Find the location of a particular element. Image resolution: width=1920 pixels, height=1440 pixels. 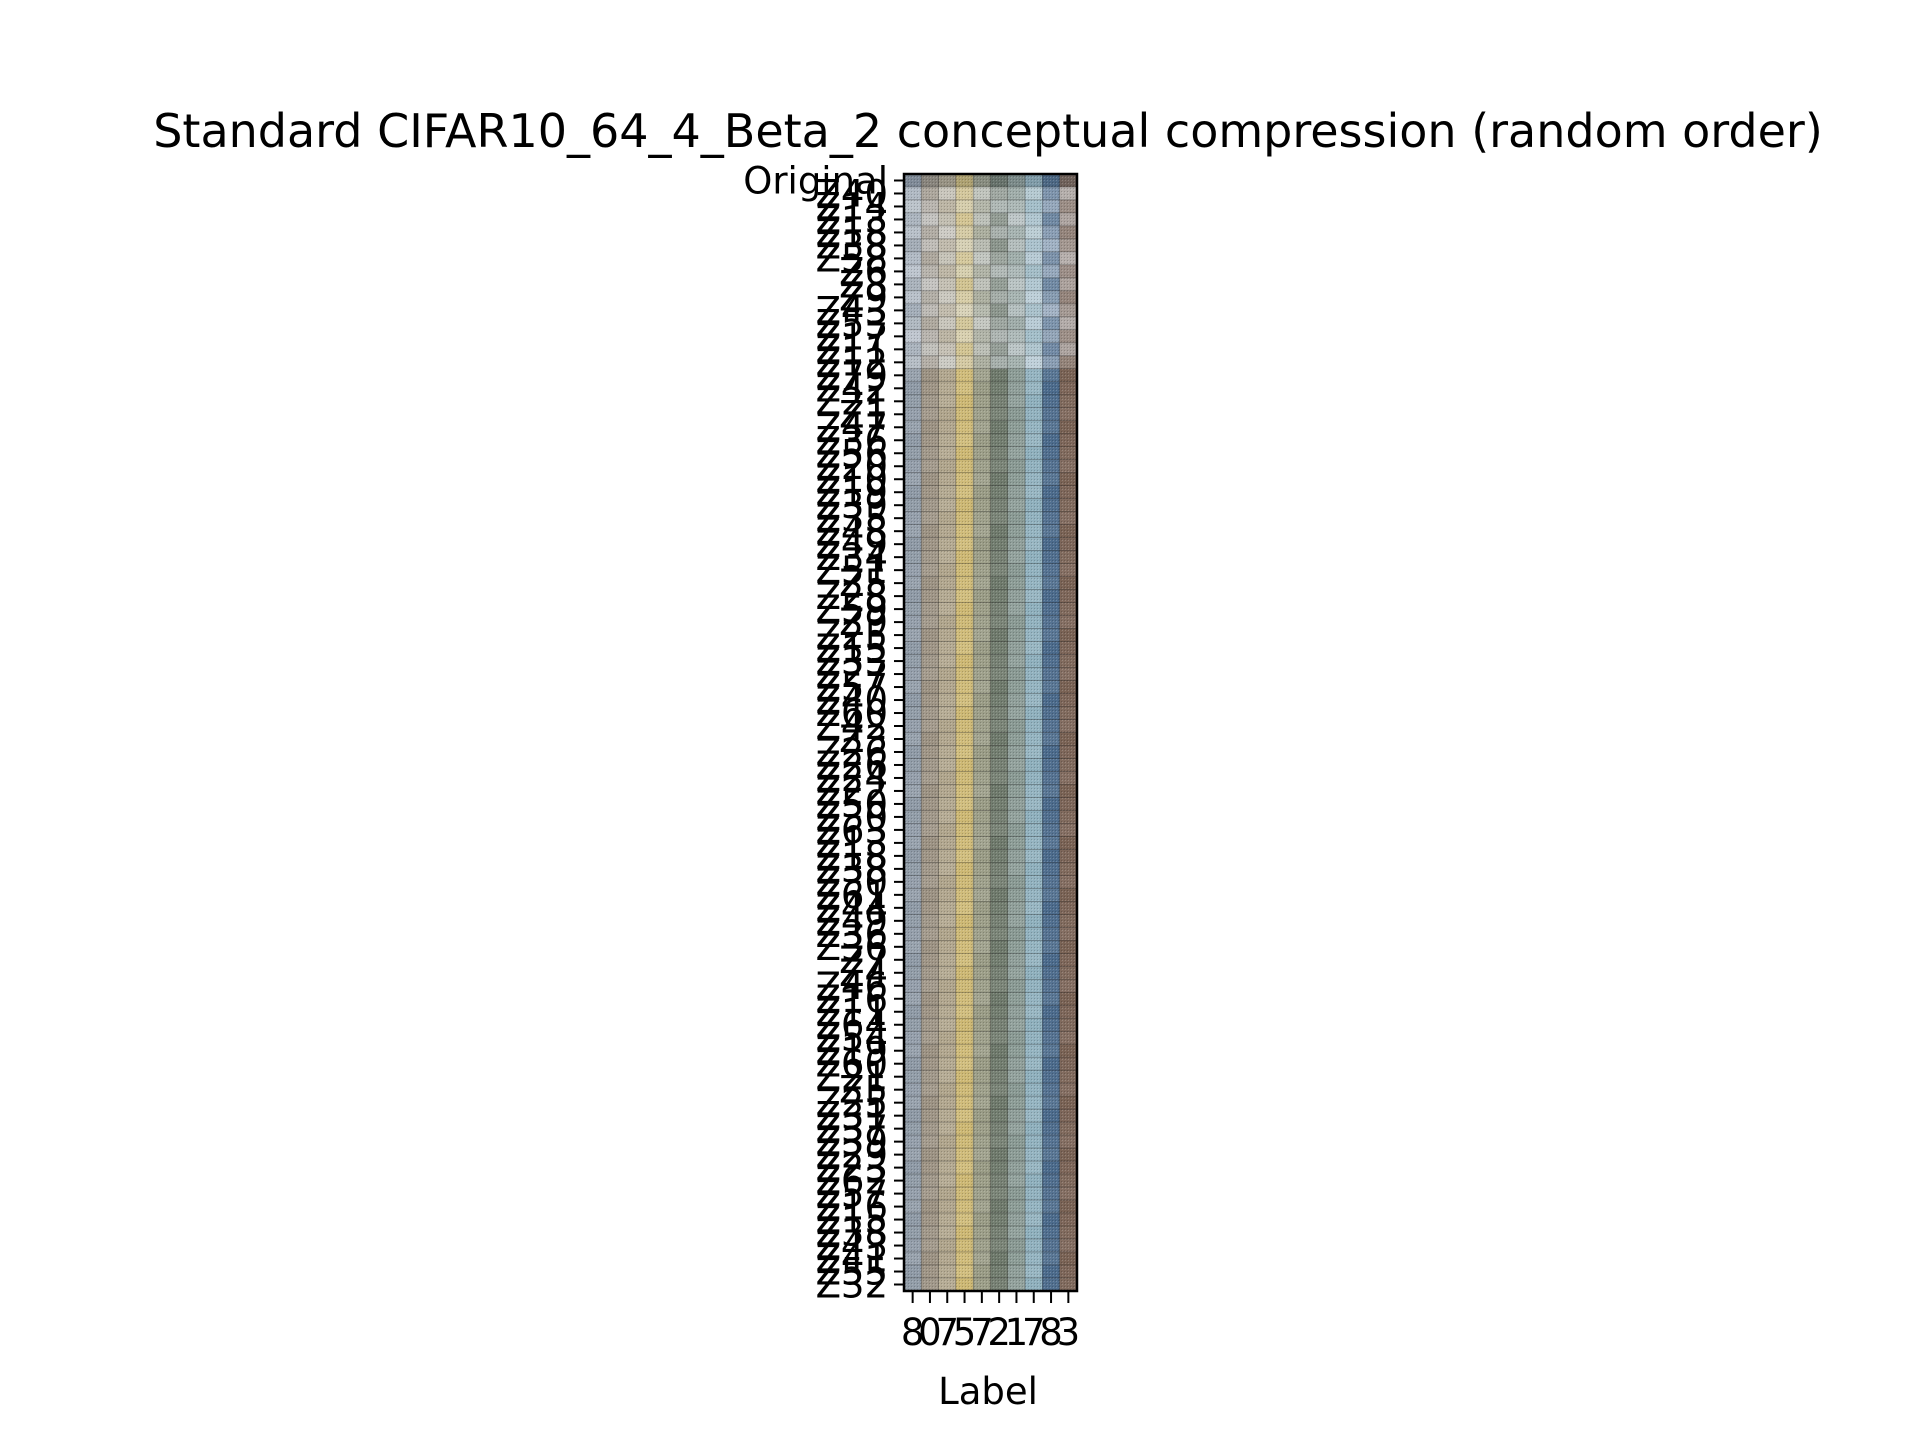

y-tick-label: Z20 is located at coordinates (852, 466).